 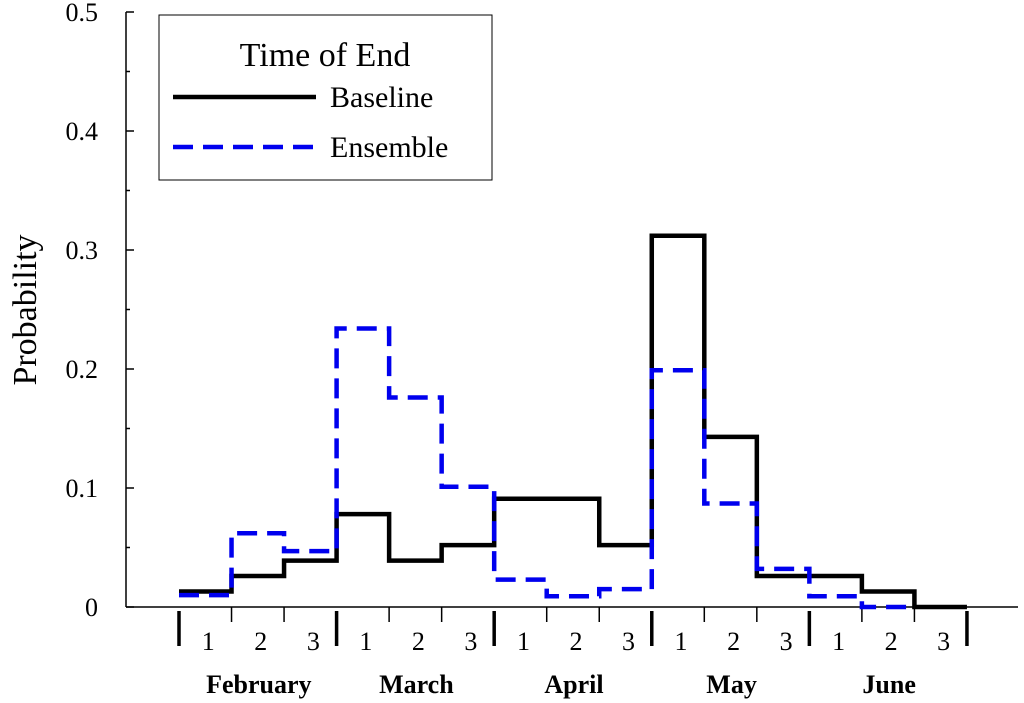 I want to click on month-label: April, so click(x=573, y=684).